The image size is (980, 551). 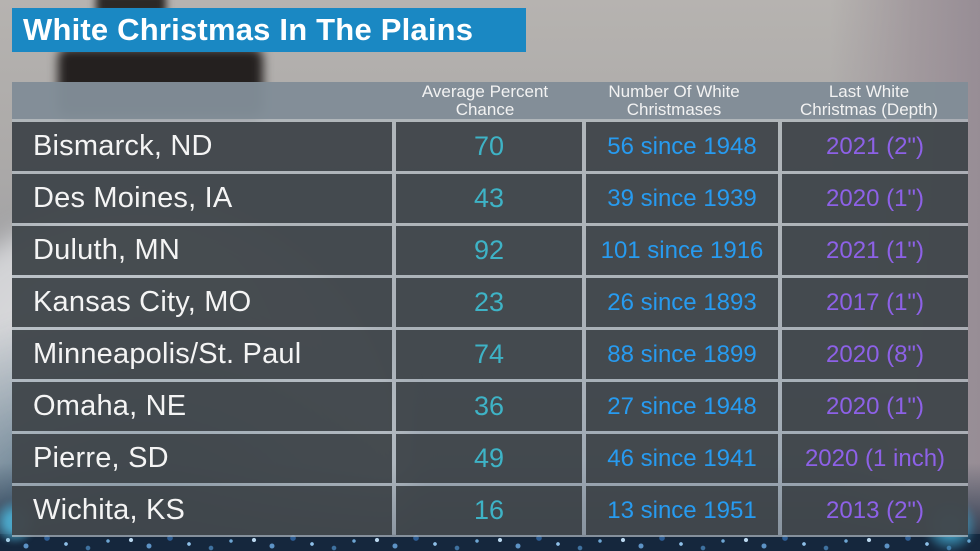 I want to click on header-average-percent-chance: Average Percent Chance, so click(x=485, y=100).